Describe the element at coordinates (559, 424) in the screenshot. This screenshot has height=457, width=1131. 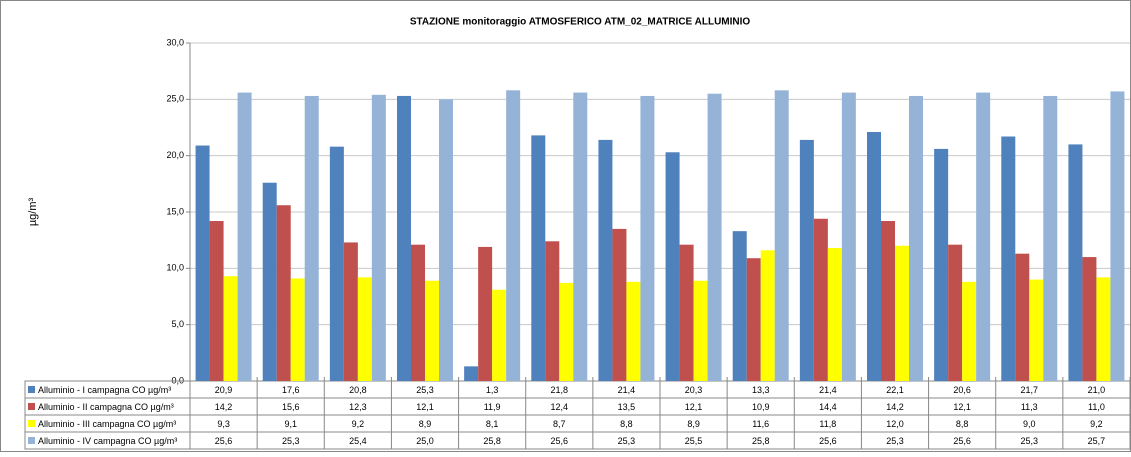
I see `table-cell: 8,7` at that location.